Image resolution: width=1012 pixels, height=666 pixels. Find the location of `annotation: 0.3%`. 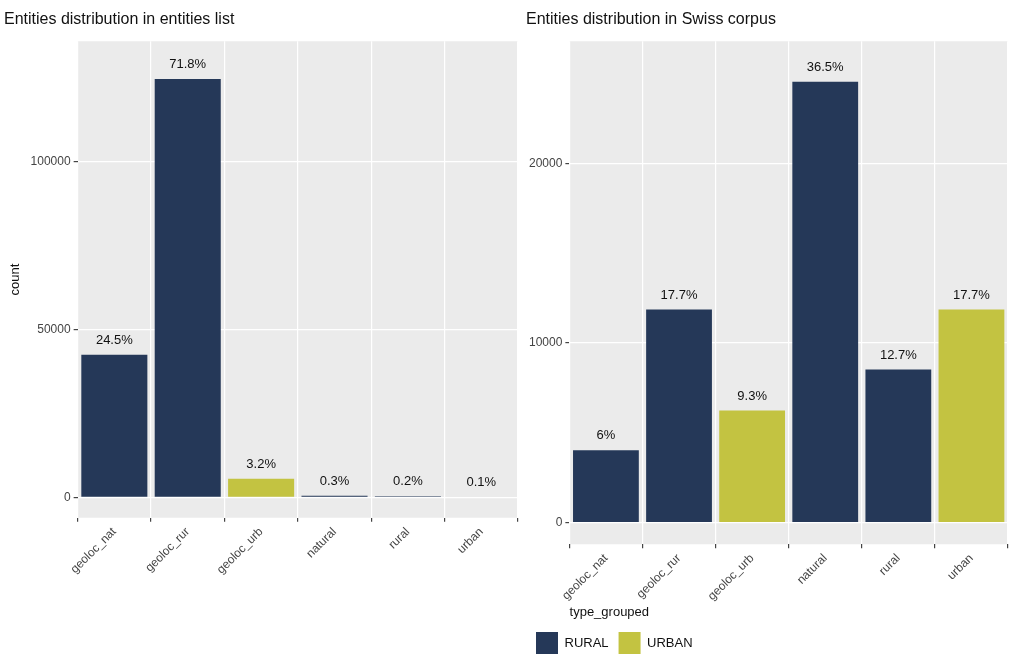

annotation: 0.3% is located at coordinates (334, 480).